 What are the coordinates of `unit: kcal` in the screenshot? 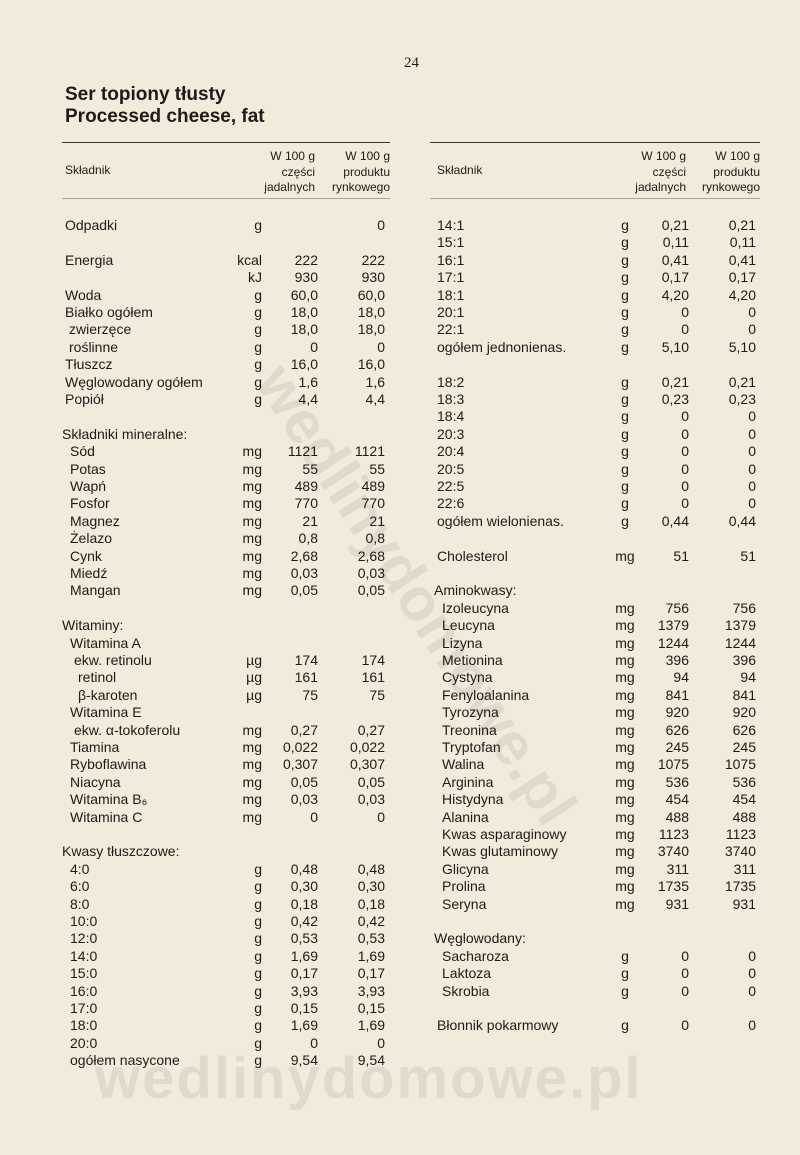 It's located at (249, 259).